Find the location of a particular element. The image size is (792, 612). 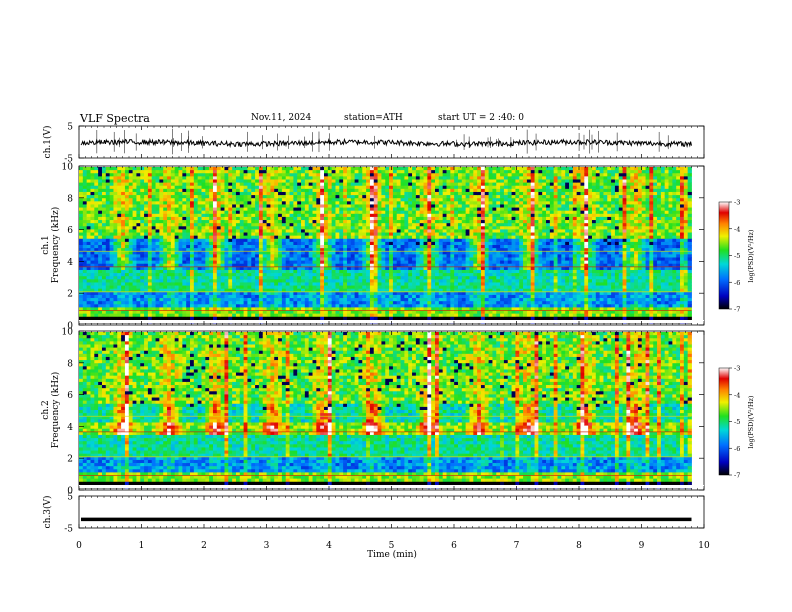

y-tick-label-2-0: 0 is located at coordinates (70, 492).